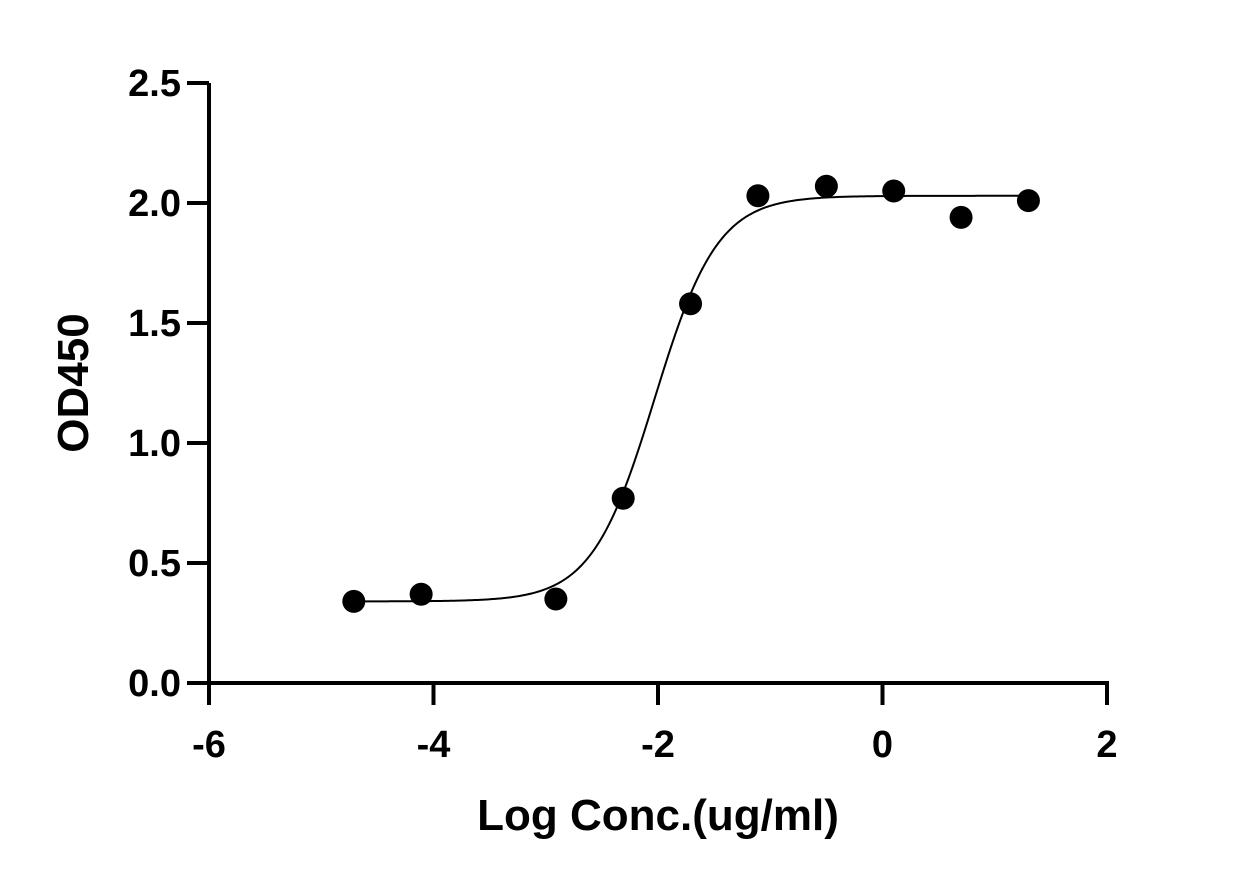 This screenshot has width=1251, height=882. I want to click on y-tick-label: 2.5, so click(154, 84).